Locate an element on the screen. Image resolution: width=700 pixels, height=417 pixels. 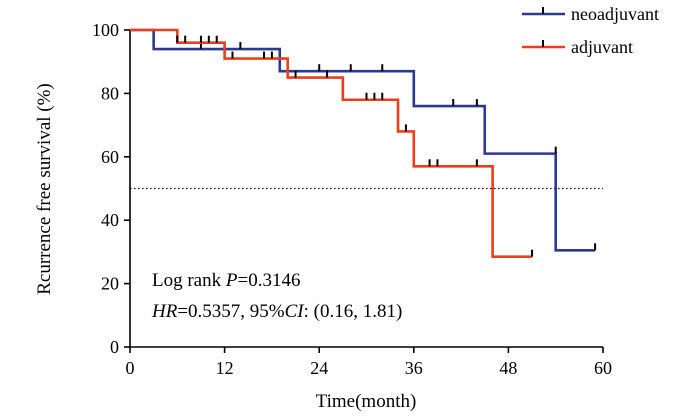
y-ticks: 0 20 40 60 80 100 is located at coordinates (111, 188).